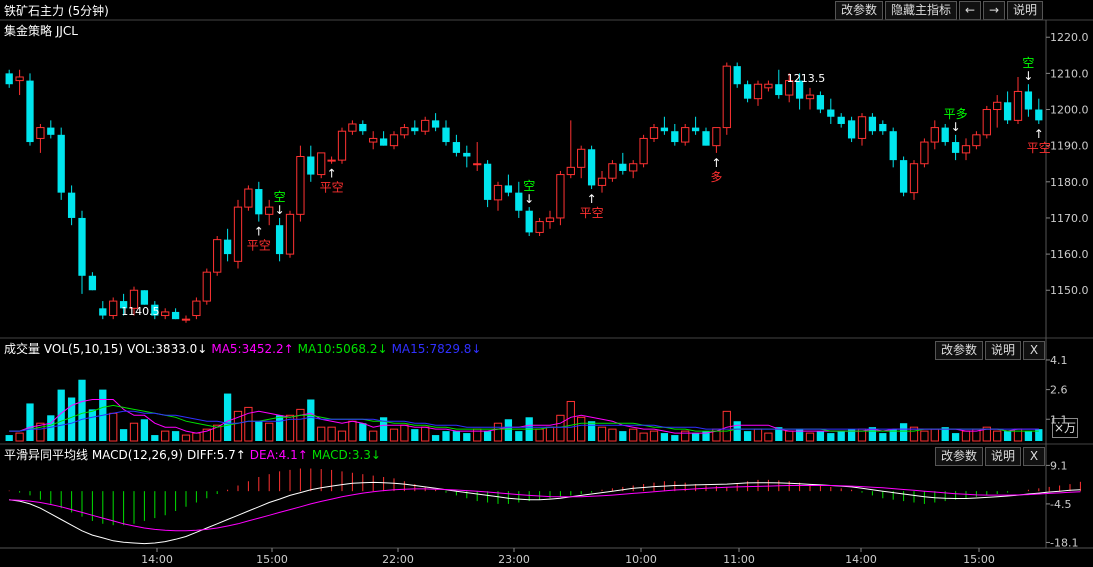 The width and height of the screenshot is (1093, 567). I want to click on signal-label: 平空, so click(592, 213).